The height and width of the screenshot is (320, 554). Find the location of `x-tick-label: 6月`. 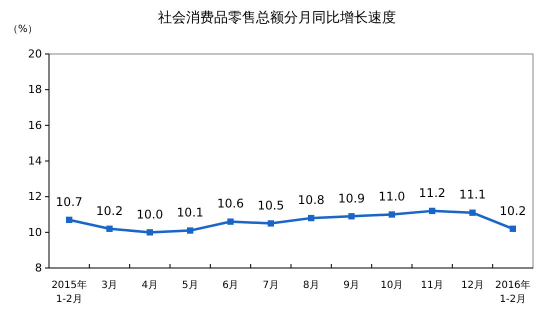

x-tick-label: 6月 is located at coordinates (230, 285).